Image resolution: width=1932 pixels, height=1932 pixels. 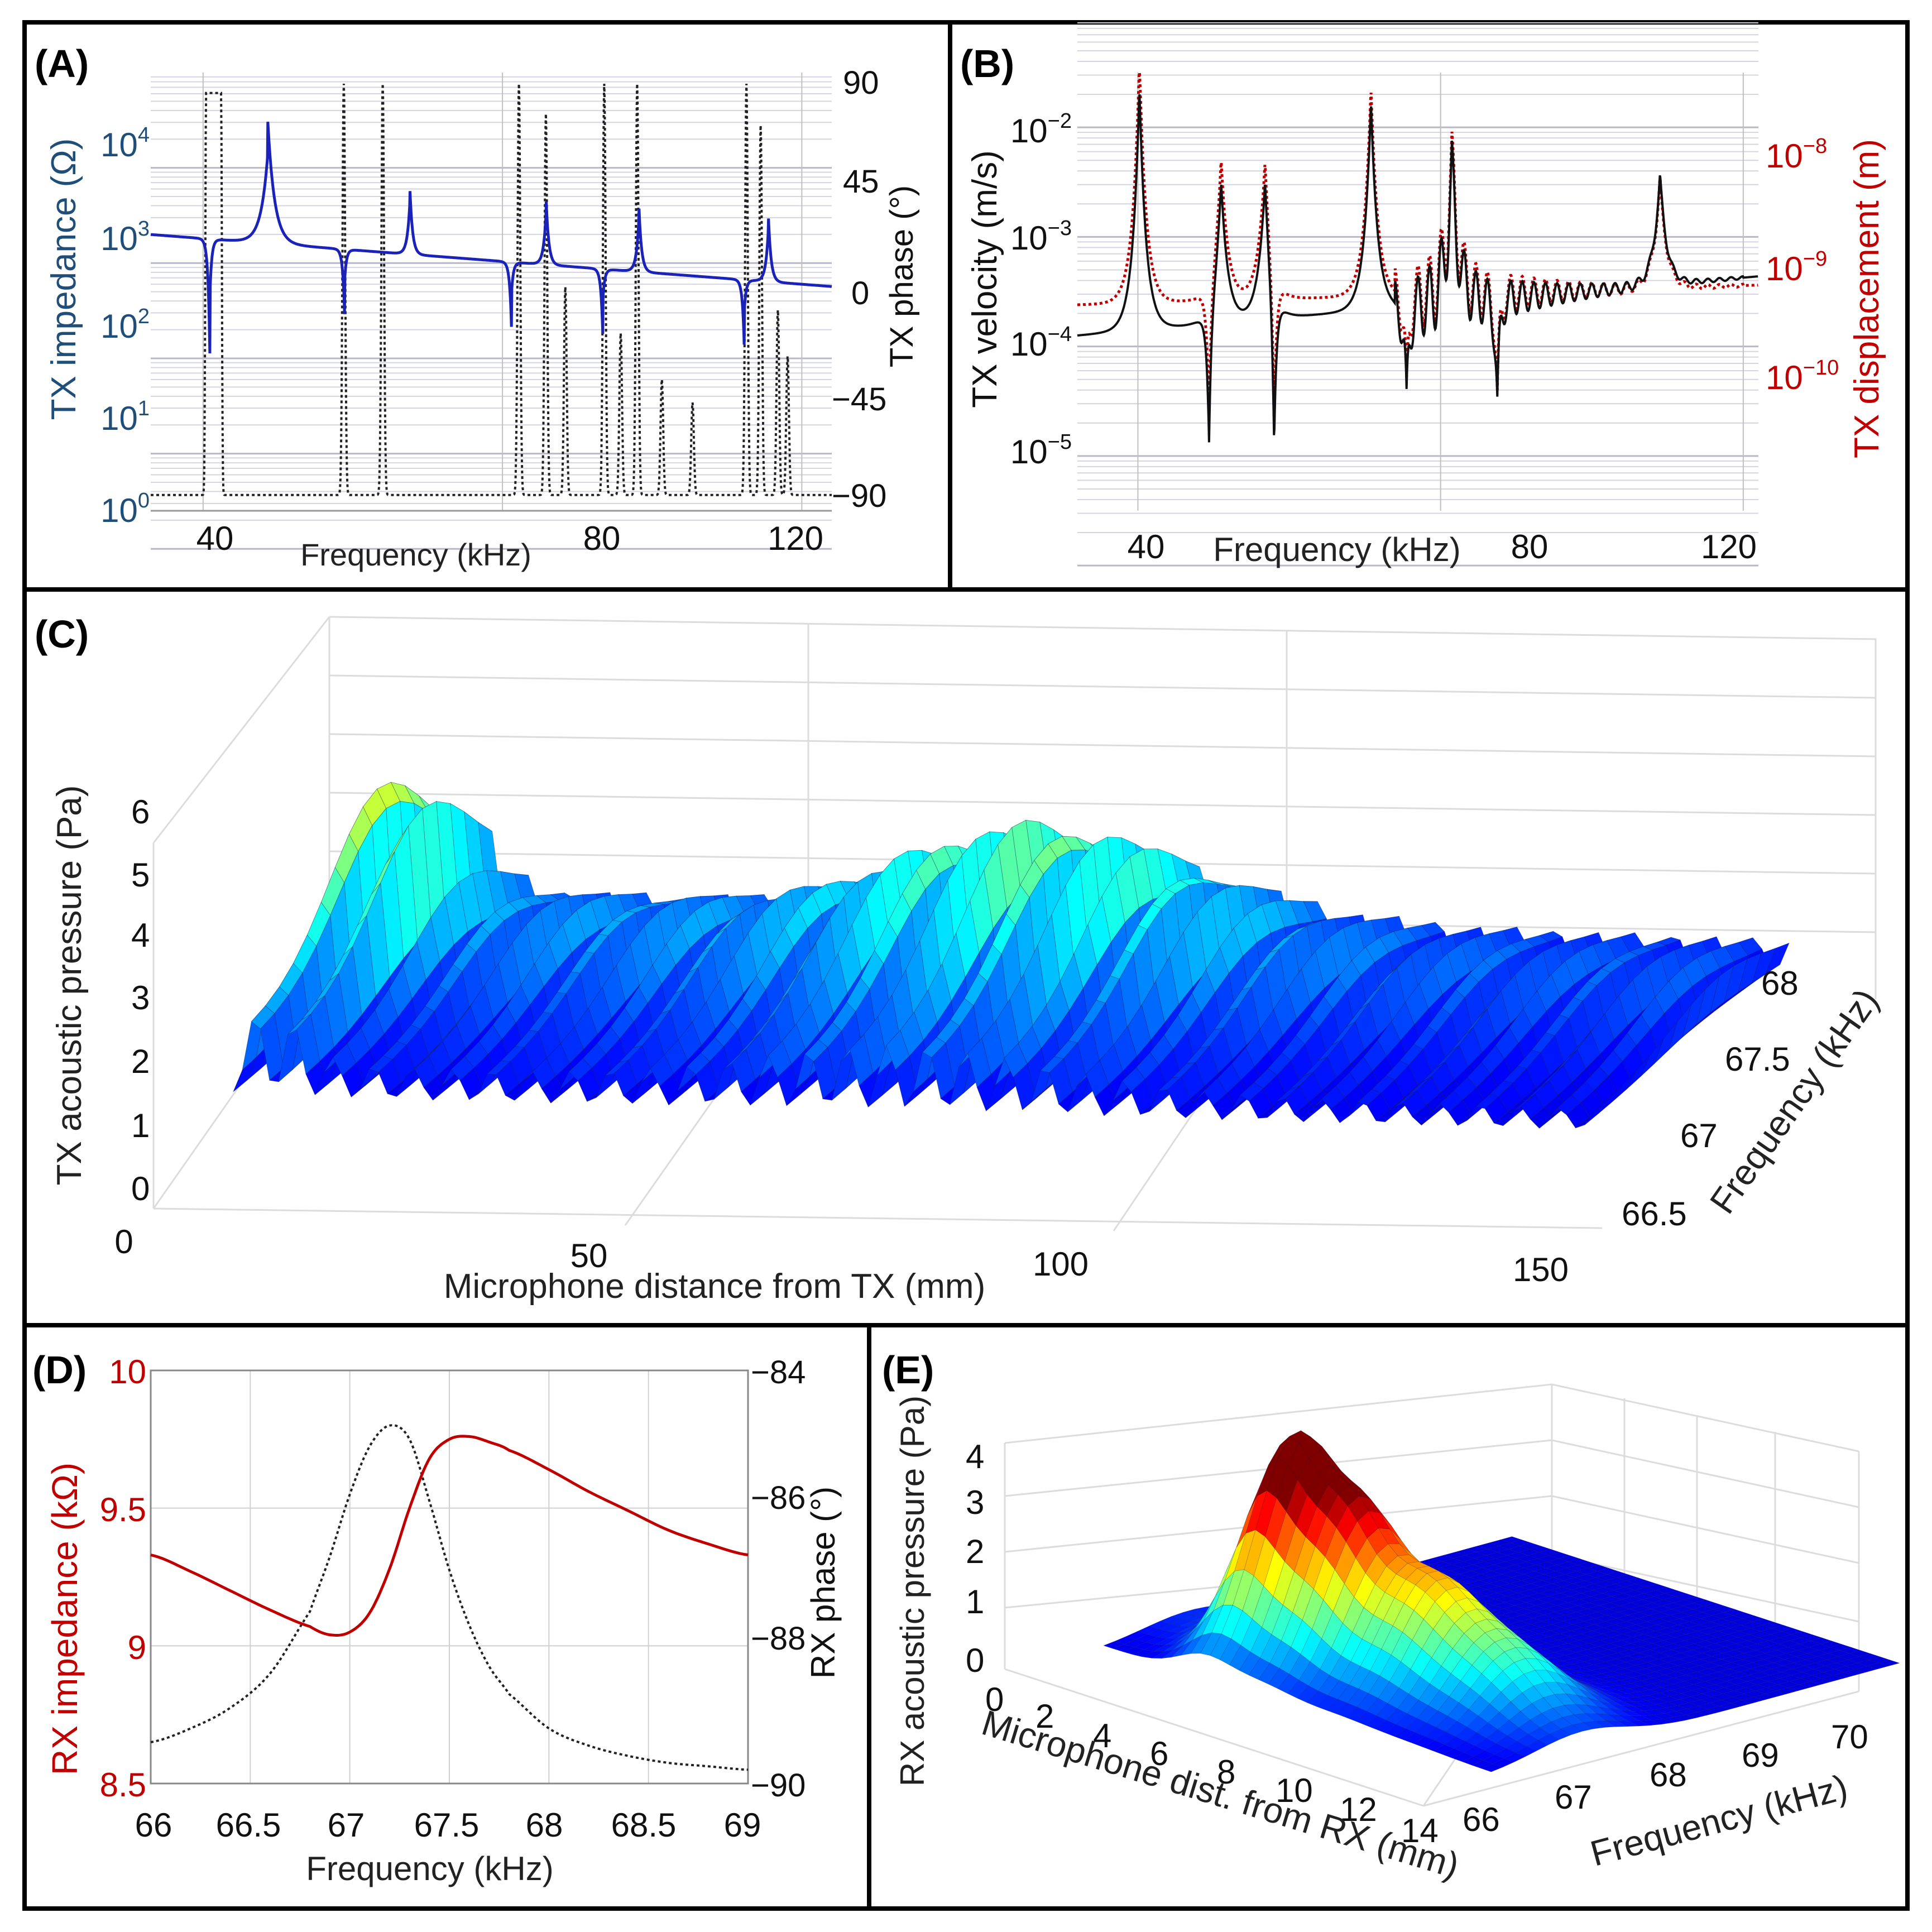 I want to click on panel-b-right-ticks: 10⁻⁸ 10⁻⁹ 10⁻¹⁰, so click(x=1802, y=265).